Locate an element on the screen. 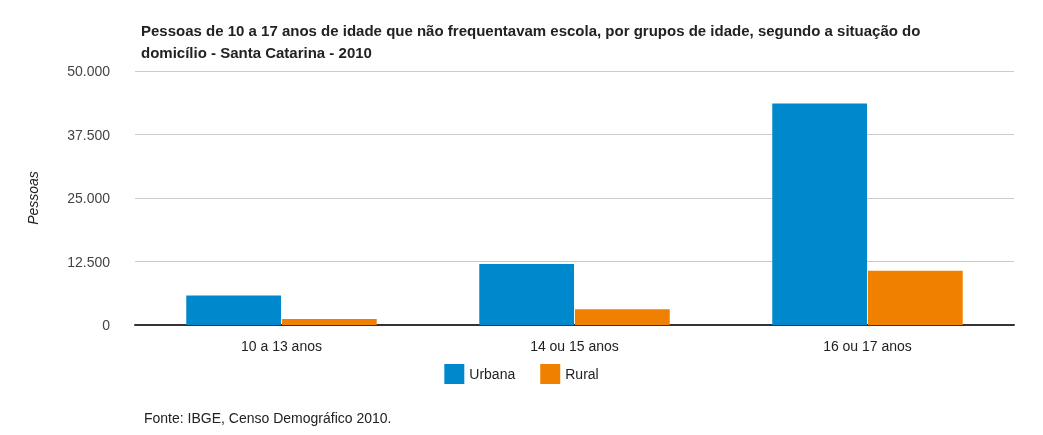 This screenshot has width=1043, height=435. x-tick-label: 10 a 13 anos is located at coordinates (281, 346).